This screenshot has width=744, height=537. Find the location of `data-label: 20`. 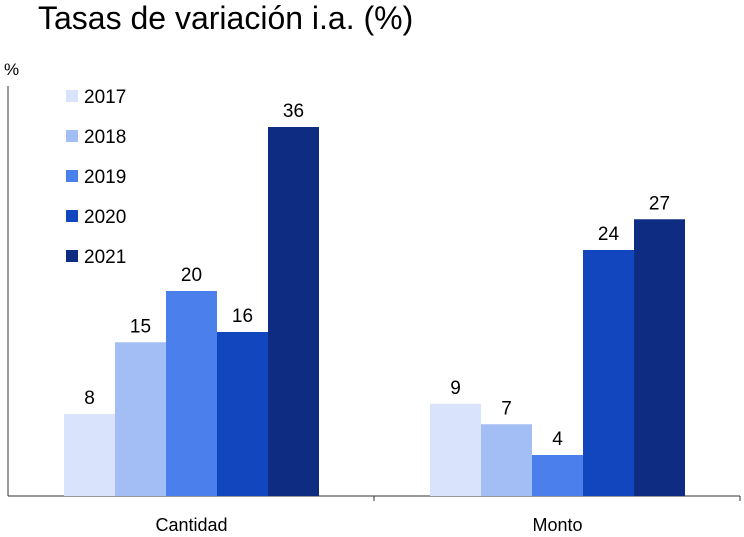

data-label: 20 is located at coordinates (191, 275).